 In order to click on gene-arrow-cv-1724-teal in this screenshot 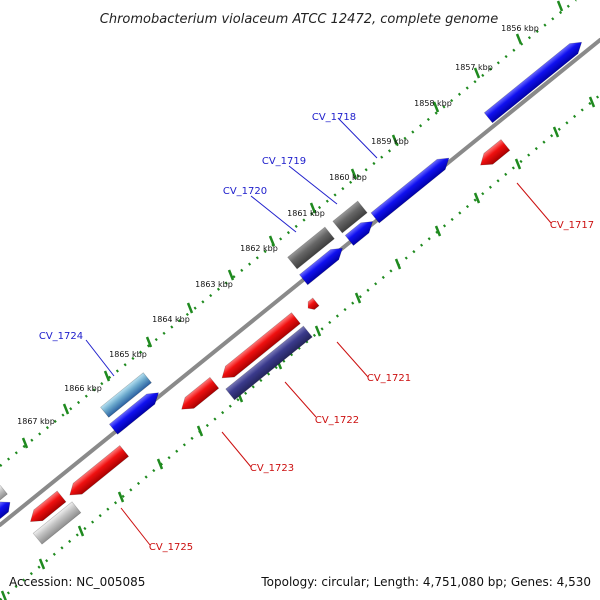, I will do `click(126, 395)`.